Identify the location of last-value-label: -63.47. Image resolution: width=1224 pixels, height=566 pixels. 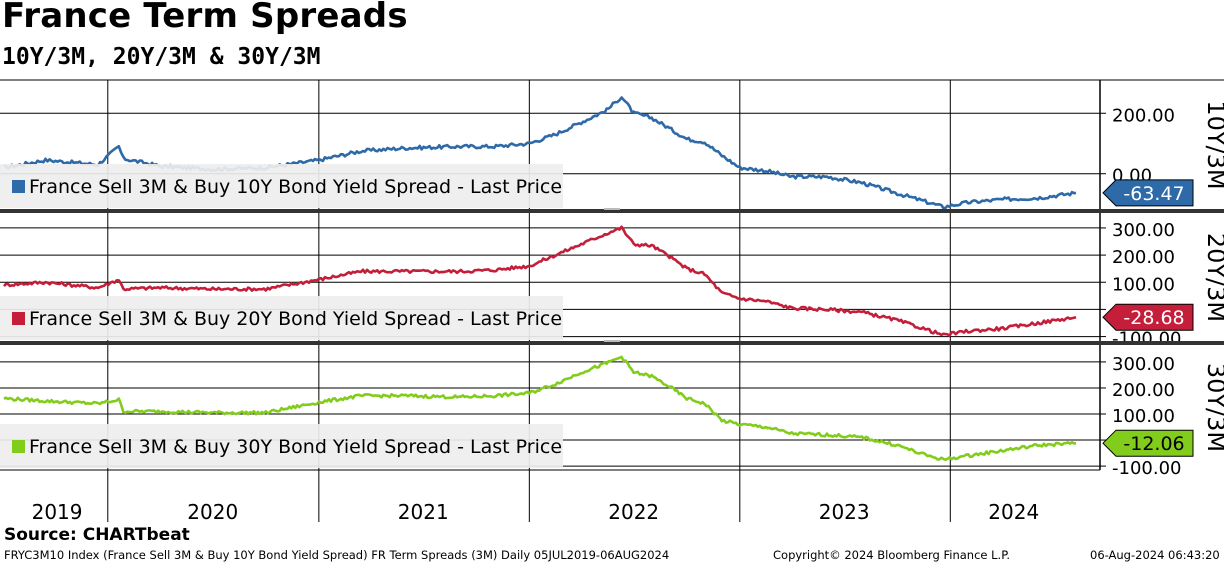
(1153, 194).